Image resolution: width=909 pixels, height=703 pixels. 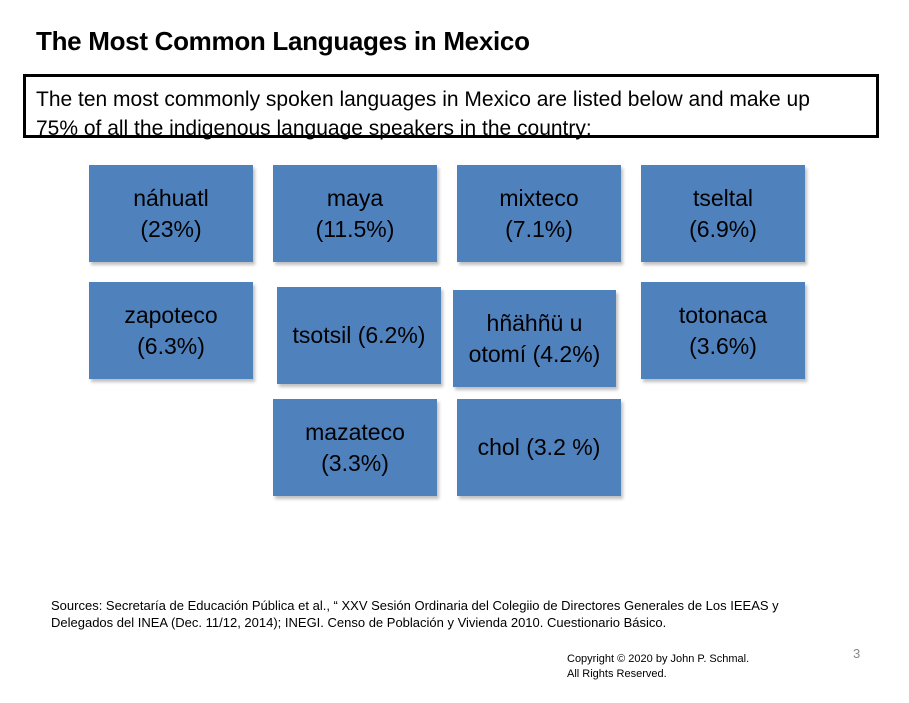 What do you see at coordinates (171, 330) in the screenshot?
I see `language-tile-zapoteco: zapoteco (6.3%)` at bounding box center [171, 330].